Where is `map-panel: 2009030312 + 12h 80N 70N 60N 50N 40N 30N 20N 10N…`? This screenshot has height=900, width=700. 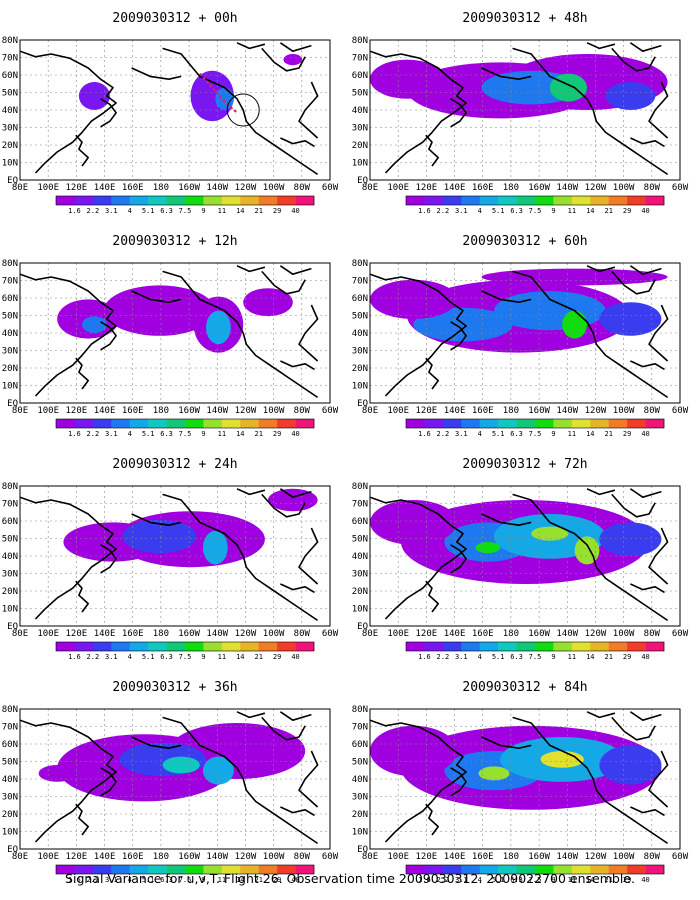
map-panel: 2009030312 + 12h 80N 70N 60N 50N 40N 30N 20N 10N… is located at coordinates (170, 336).